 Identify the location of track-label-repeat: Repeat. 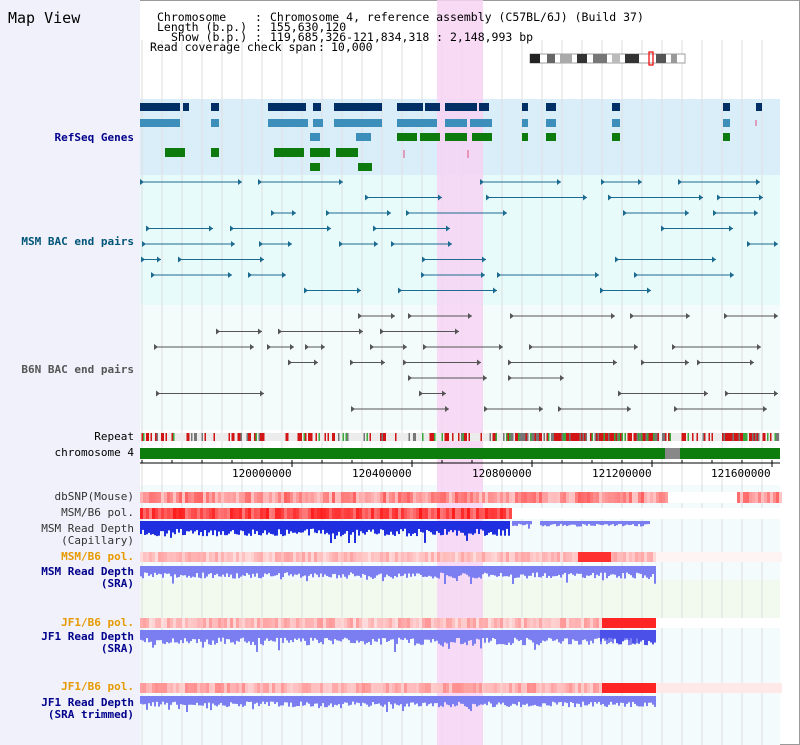
(114, 436).